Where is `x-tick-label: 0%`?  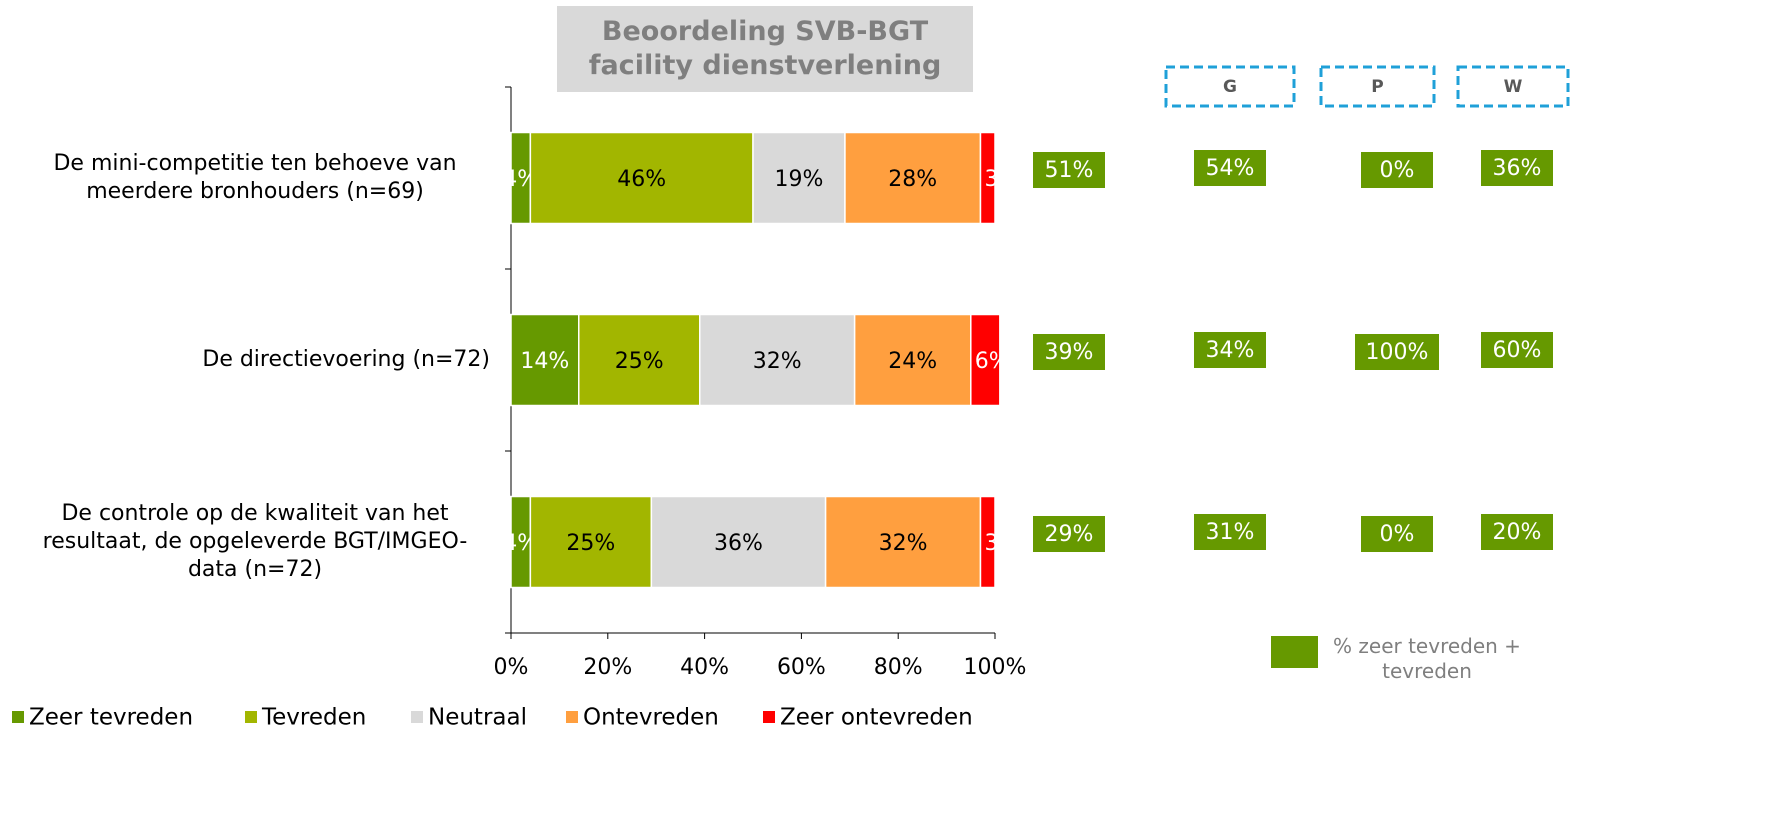
x-tick-label: 0% is located at coordinates (511, 667).